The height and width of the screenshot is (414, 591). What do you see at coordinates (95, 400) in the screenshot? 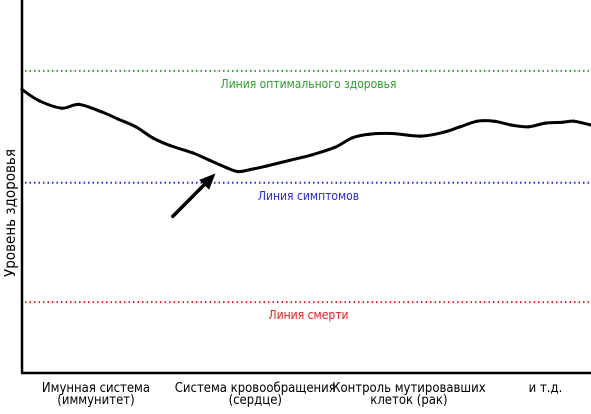
I see `category-label-0-1: (иммунитет)` at bounding box center [95, 400].